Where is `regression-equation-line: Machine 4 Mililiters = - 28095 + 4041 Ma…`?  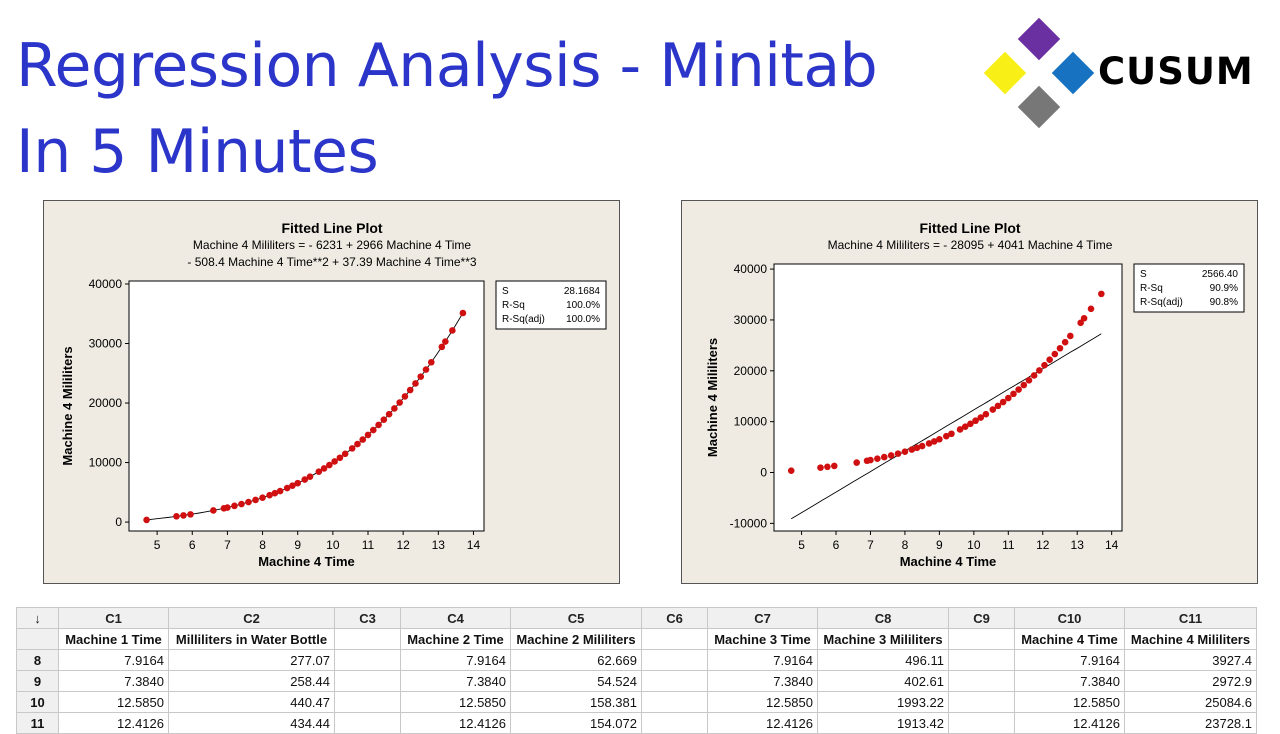
regression-equation-line: Machine 4 Mililiters = - 28095 + 4041 Ma… is located at coordinates (970, 245).